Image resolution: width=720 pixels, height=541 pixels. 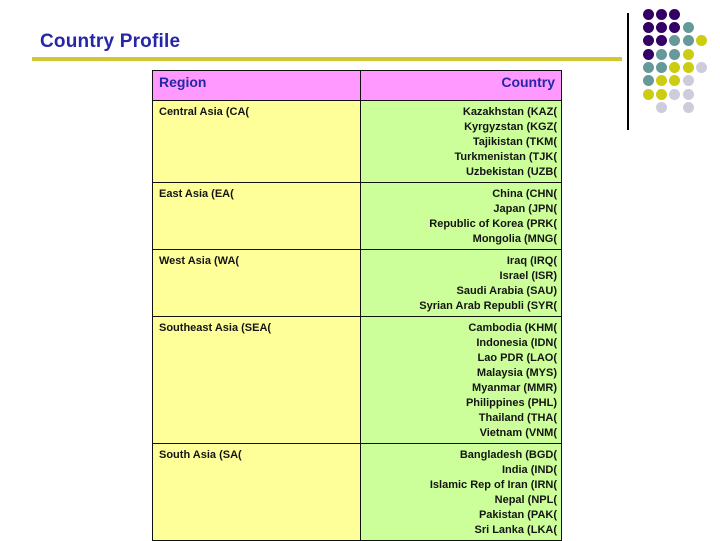 I want to click on region-cell: Central Asia (CA(, so click(x=256, y=141).